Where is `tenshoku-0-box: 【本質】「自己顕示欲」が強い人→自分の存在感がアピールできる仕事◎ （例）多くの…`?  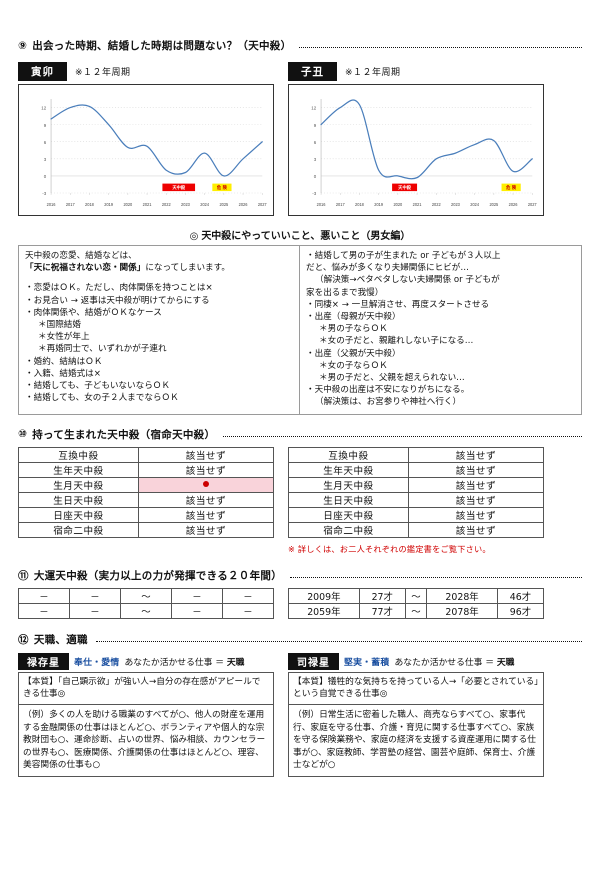 tenshoku-0-box: 【本質】「自己顕示欲」が強い人→自分の存在感がアピールできる仕事◎ （例）多くの… is located at coordinates (146, 724).